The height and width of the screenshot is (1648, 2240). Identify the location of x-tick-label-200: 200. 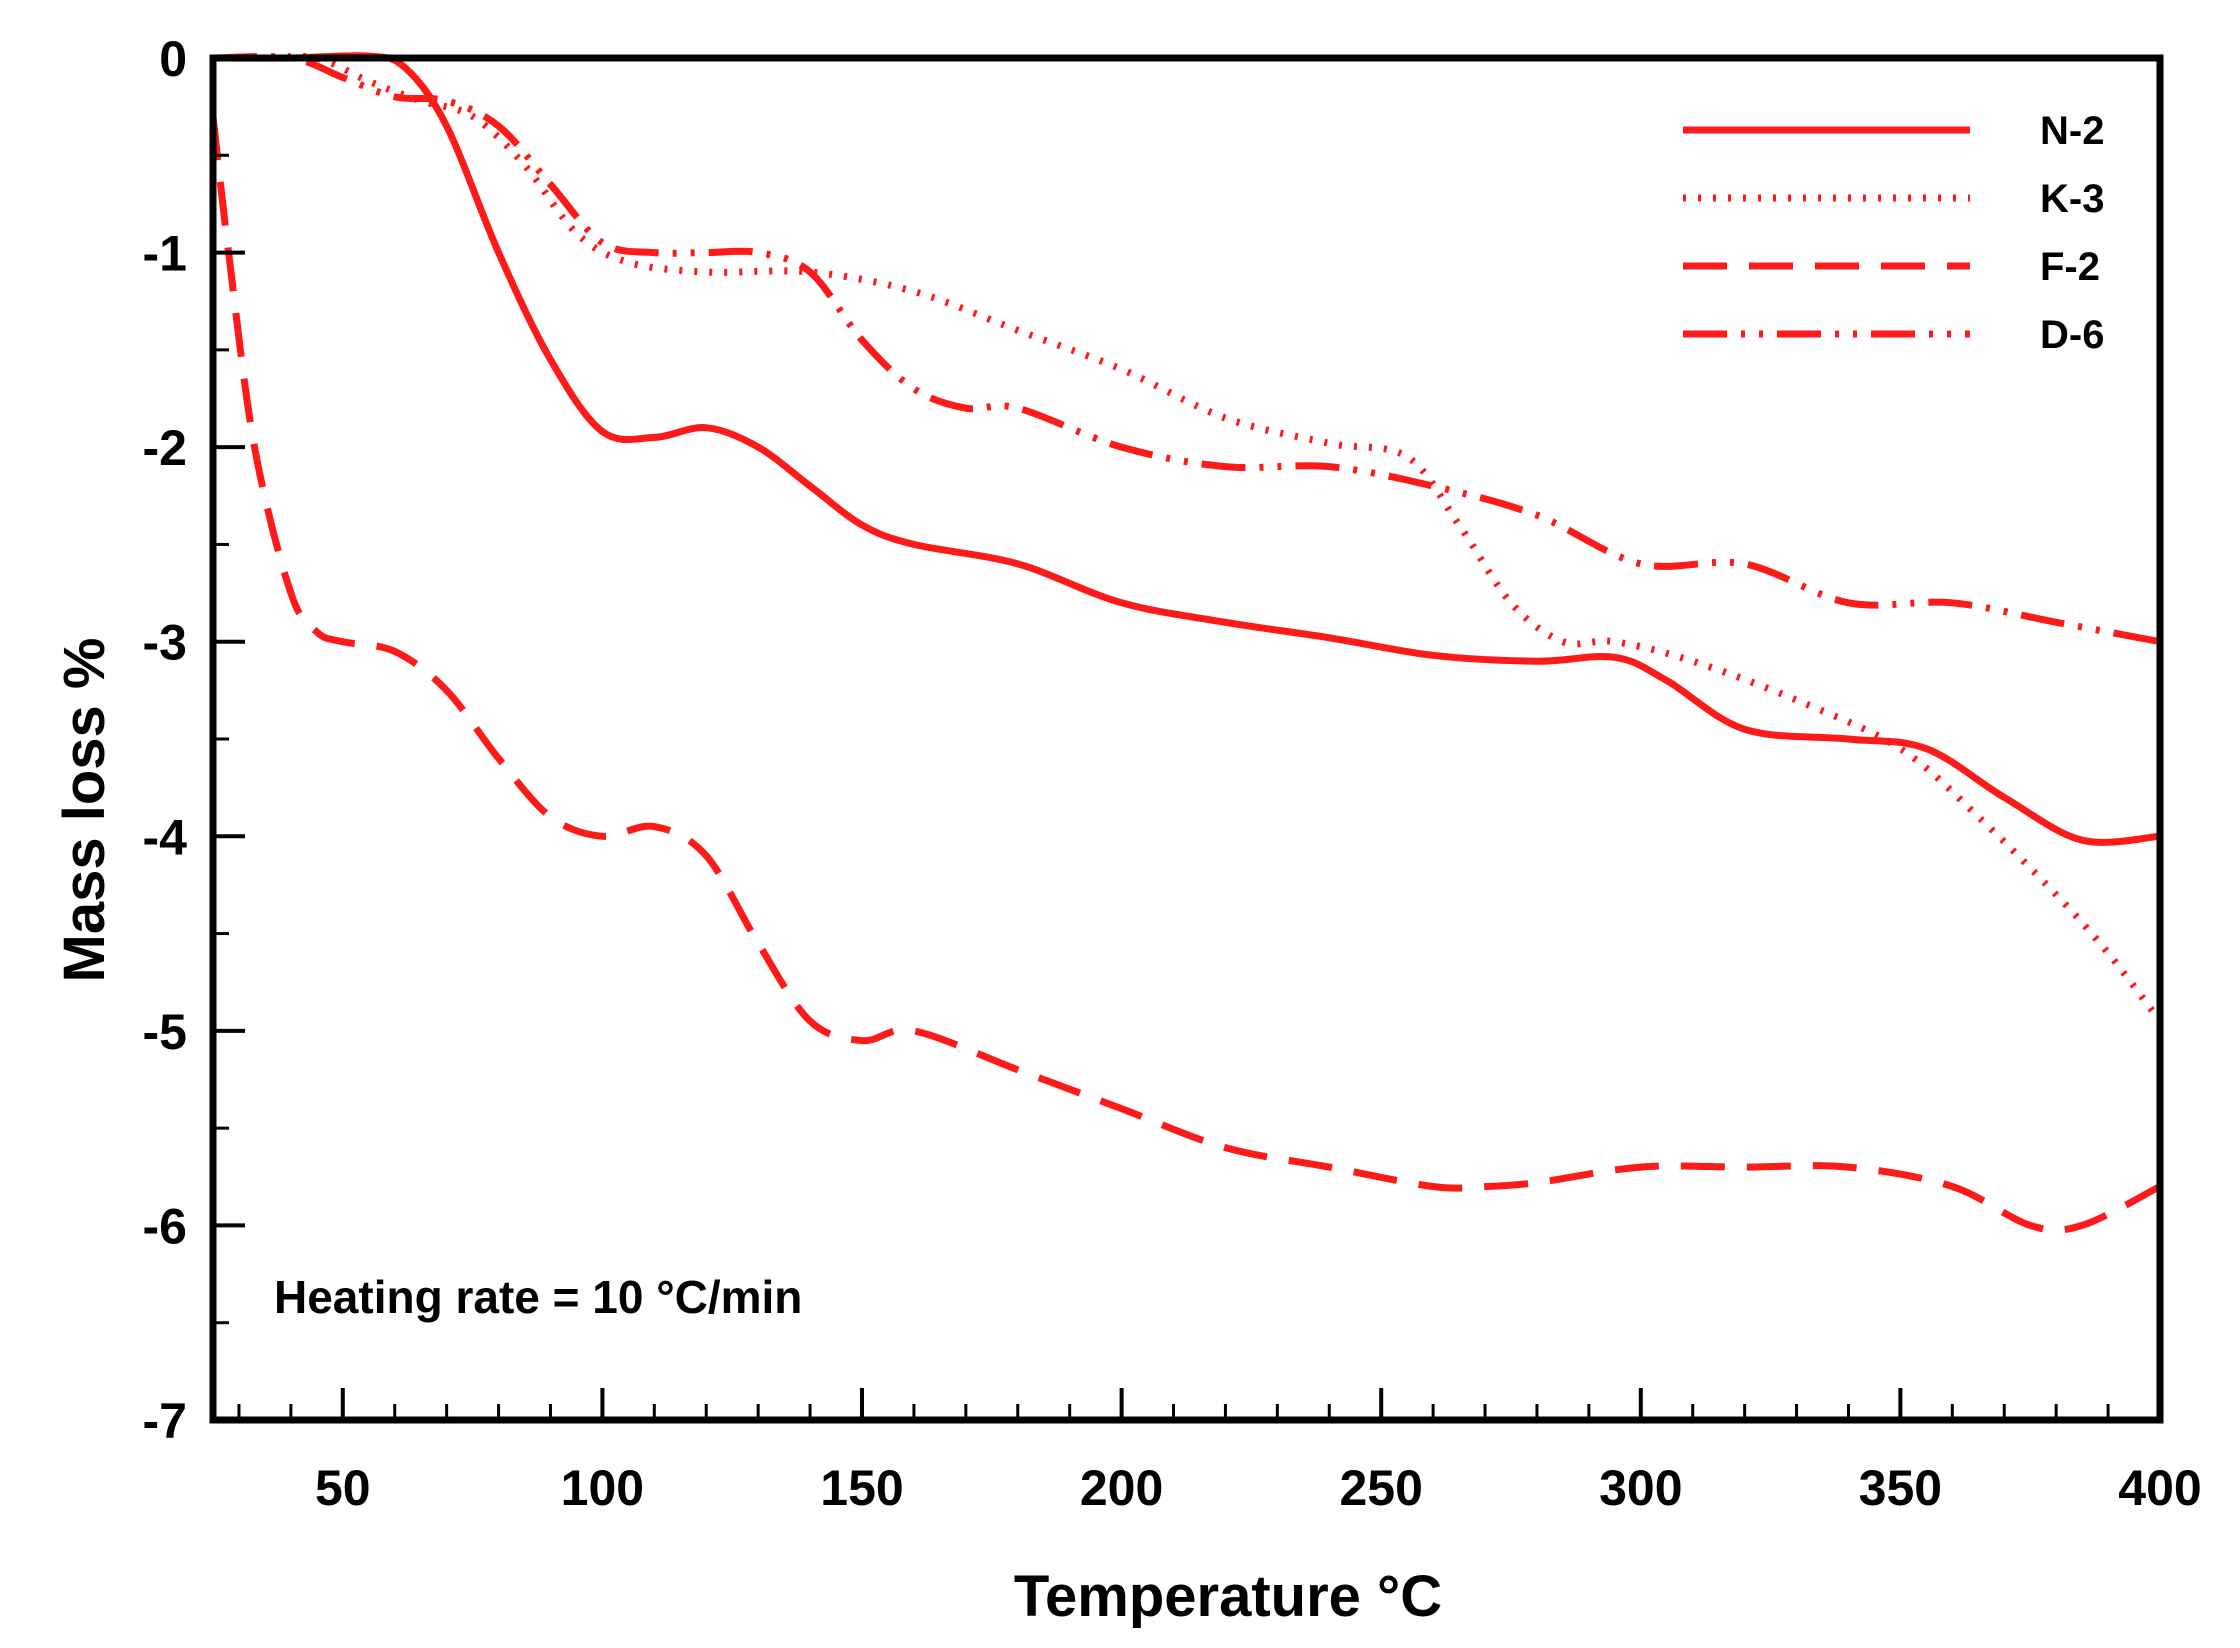
(1121, 1488).